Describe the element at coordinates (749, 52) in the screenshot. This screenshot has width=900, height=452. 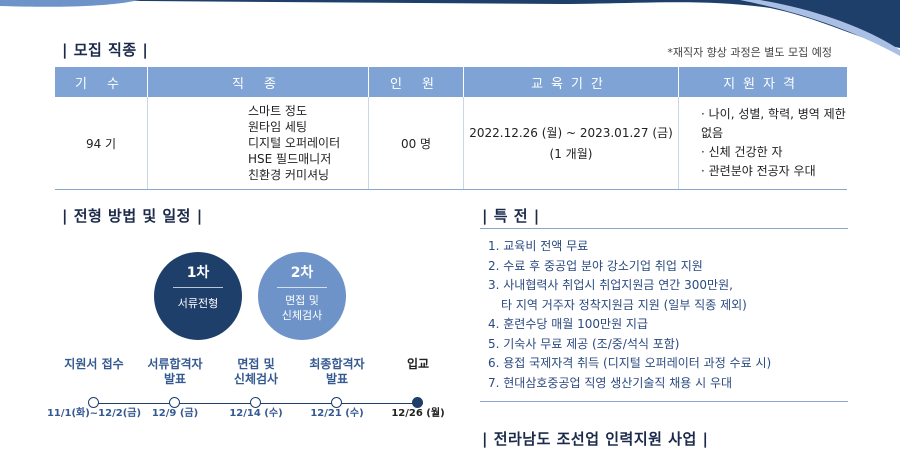
I see `recruit-note: *재직자 향상 과정은 별도 모집 예정` at that location.